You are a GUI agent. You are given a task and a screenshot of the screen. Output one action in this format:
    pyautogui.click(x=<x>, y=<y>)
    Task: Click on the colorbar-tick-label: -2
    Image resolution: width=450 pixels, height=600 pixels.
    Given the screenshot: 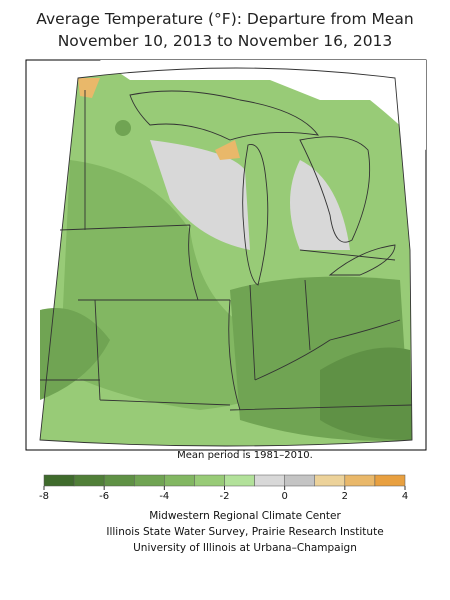 What is the action you would take?
    pyautogui.click(x=225, y=496)
    